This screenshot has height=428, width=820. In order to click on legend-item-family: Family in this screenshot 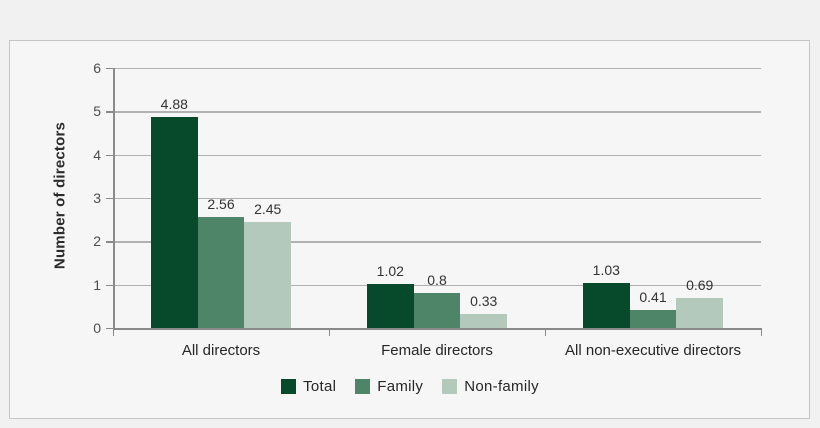, I will do `click(389, 386)`.